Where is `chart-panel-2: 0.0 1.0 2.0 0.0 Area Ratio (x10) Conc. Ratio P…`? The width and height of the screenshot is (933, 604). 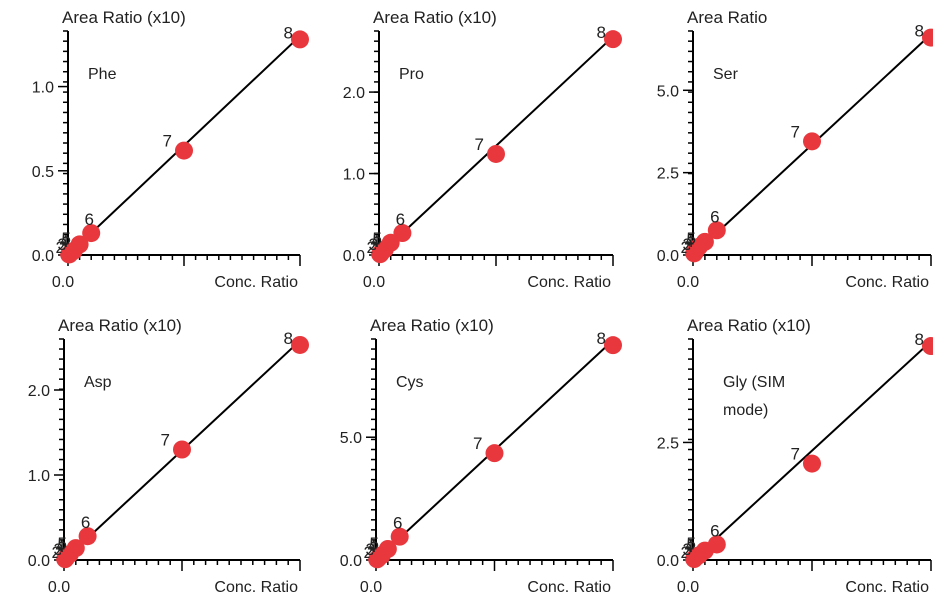
chart-panel-2: 0.0 1.0 2.0 0.0 Area Ratio (x10) Conc. Ratio P… is located at coordinates (482, 149).